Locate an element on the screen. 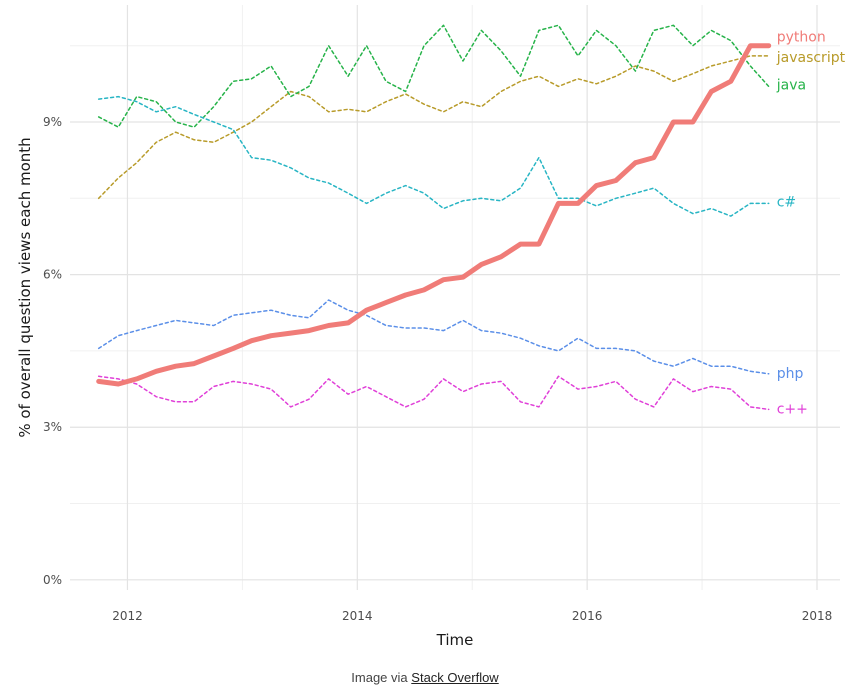 The image size is (850, 698). x-axis-tick-labels: 2012 2014 2016 2018 is located at coordinates (472, 616).